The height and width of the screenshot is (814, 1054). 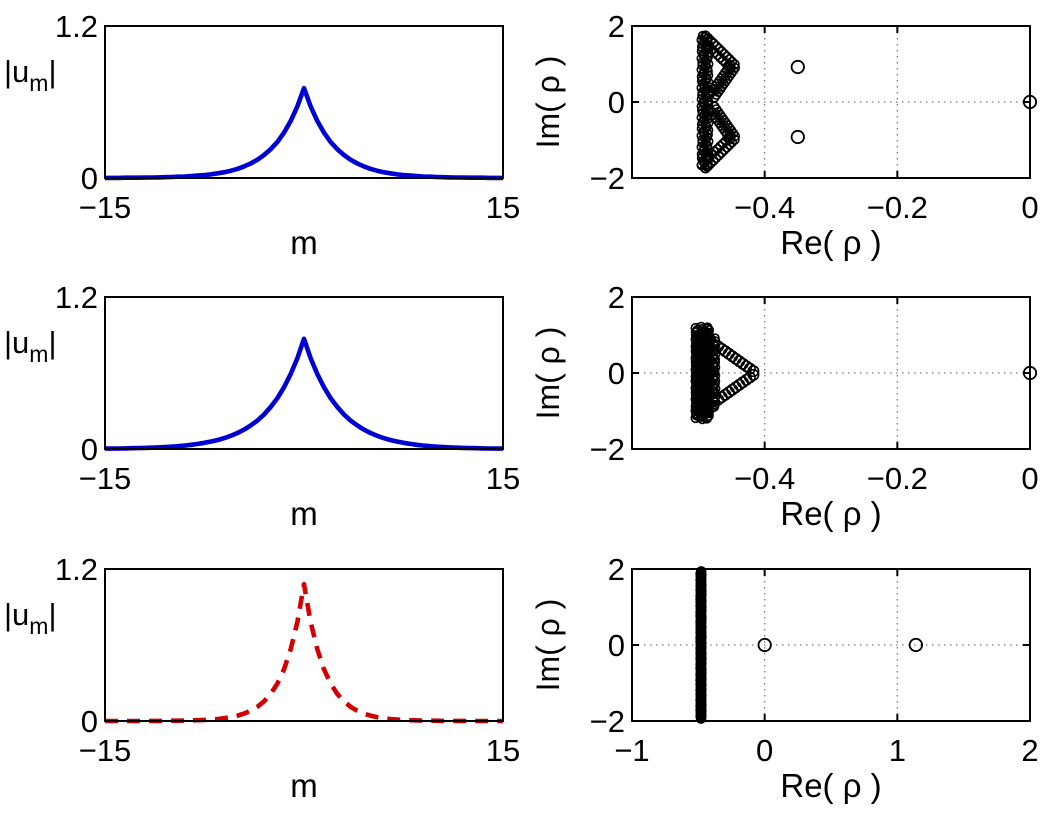 What do you see at coordinates (897, 750) in the screenshot?
I see `svg-text: 1` at bounding box center [897, 750].